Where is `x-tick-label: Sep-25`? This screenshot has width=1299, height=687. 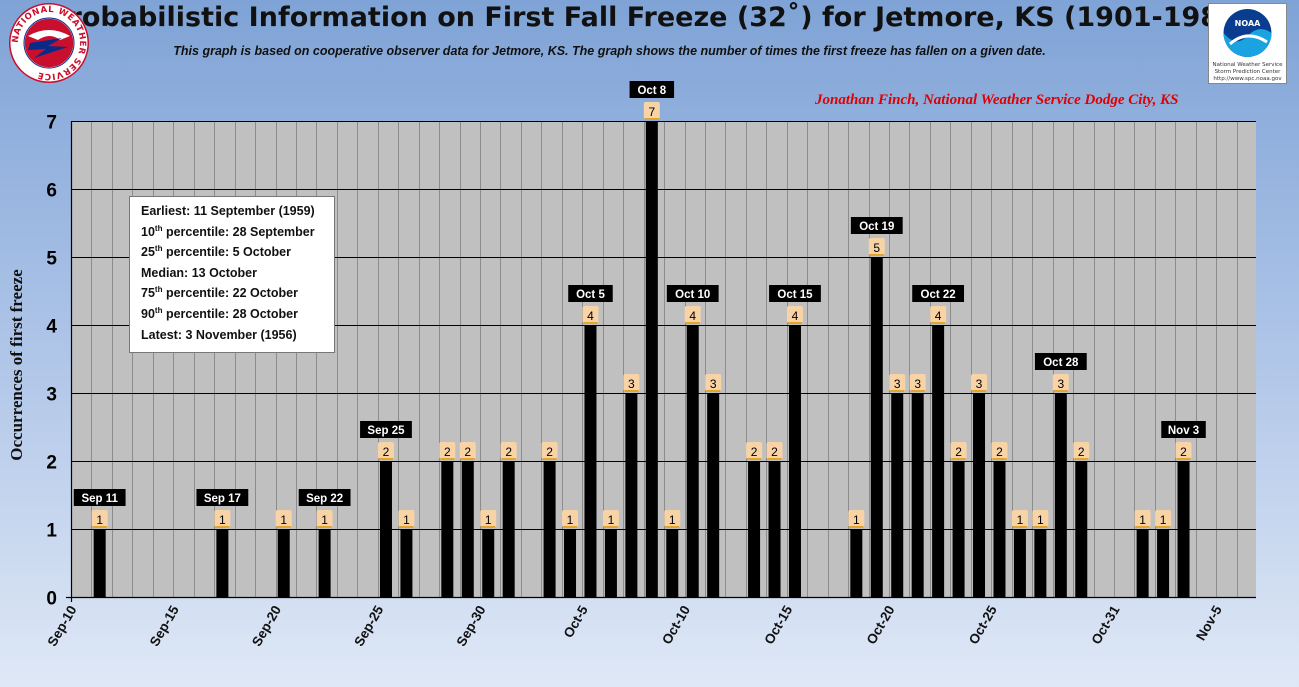
x-tick-label: Sep-25 is located at coordinates (368, 626).